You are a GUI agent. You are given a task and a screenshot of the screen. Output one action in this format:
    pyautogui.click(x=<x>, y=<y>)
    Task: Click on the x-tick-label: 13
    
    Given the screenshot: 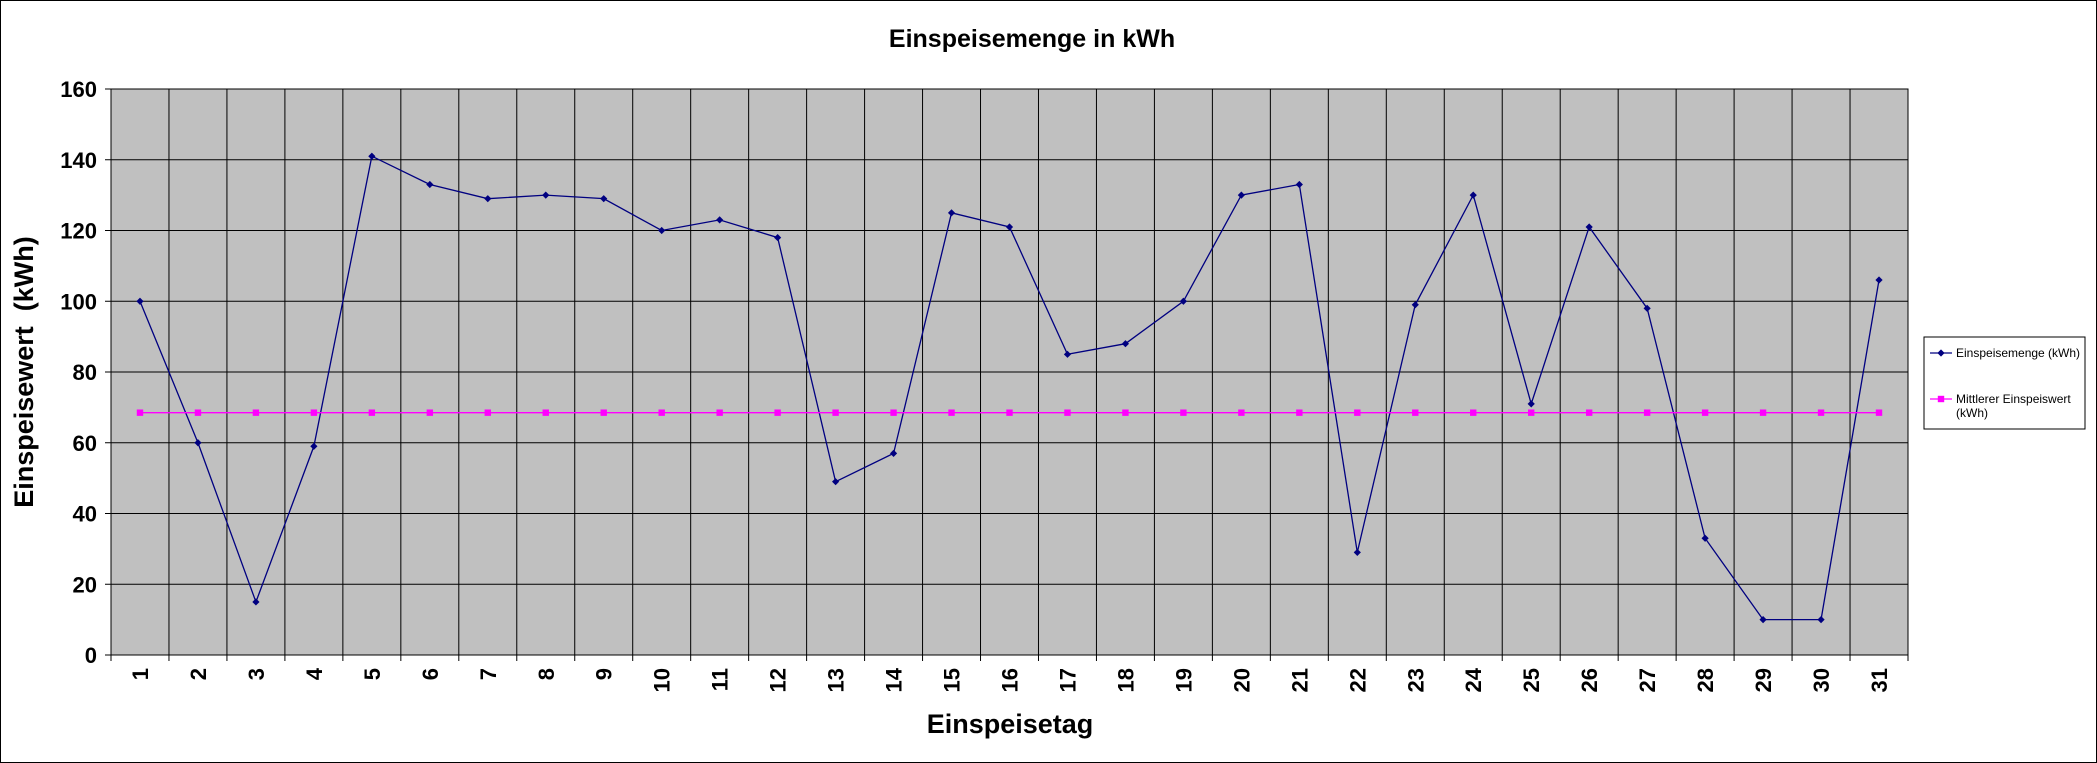 What is the action you would take?
    pyautogui.click(x=836, y=680)
    